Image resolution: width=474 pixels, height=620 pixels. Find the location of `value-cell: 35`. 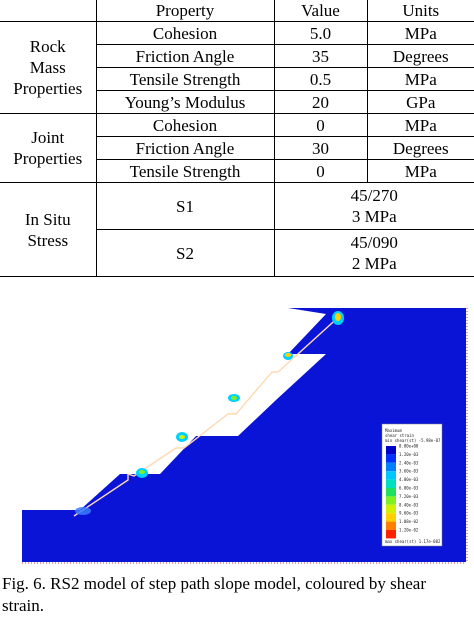

value-cell: 35 is located at coordinates (320, 56).